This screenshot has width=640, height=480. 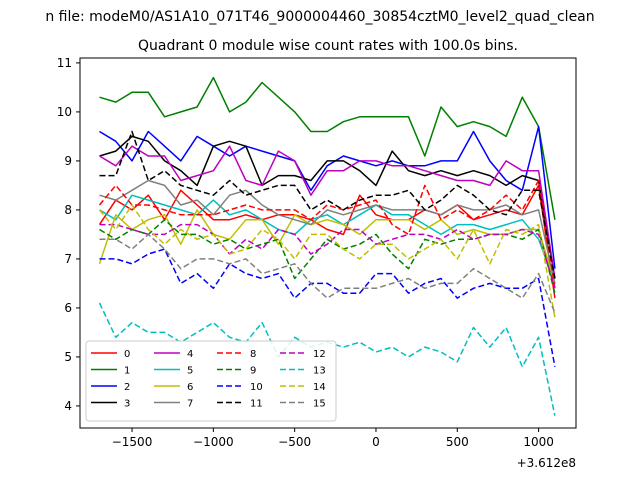 I want to click on x-tick-label: 1000, so click(x=538, y=442).